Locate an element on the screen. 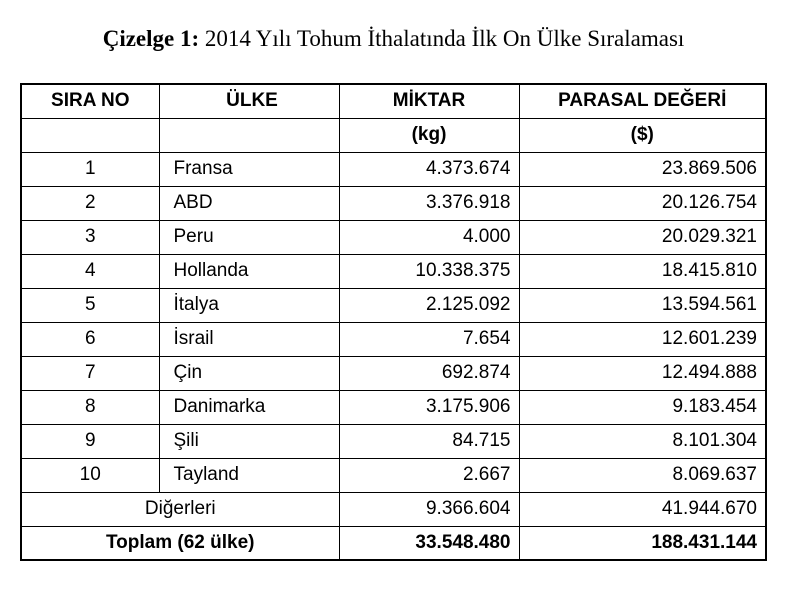 Image resolution: width=787 pixels, height=615 pixels. cell: 4 is located at coordinates (90, 271).